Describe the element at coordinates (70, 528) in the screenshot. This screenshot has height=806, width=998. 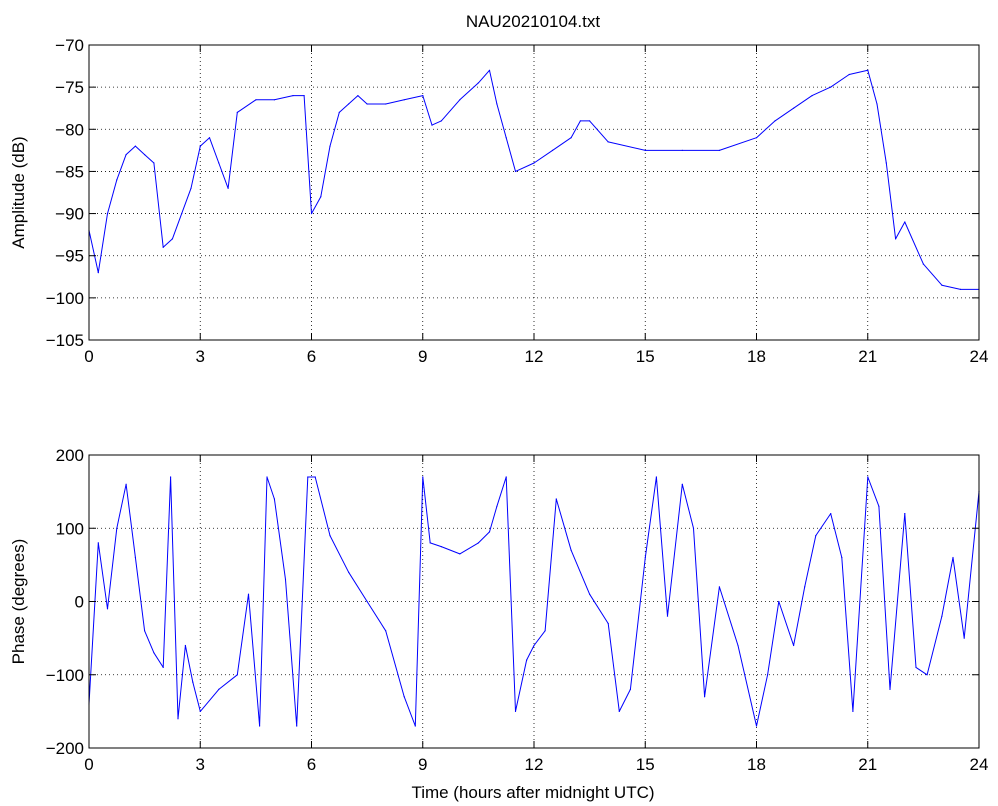
I see `y-tick-label: 100` at that location.